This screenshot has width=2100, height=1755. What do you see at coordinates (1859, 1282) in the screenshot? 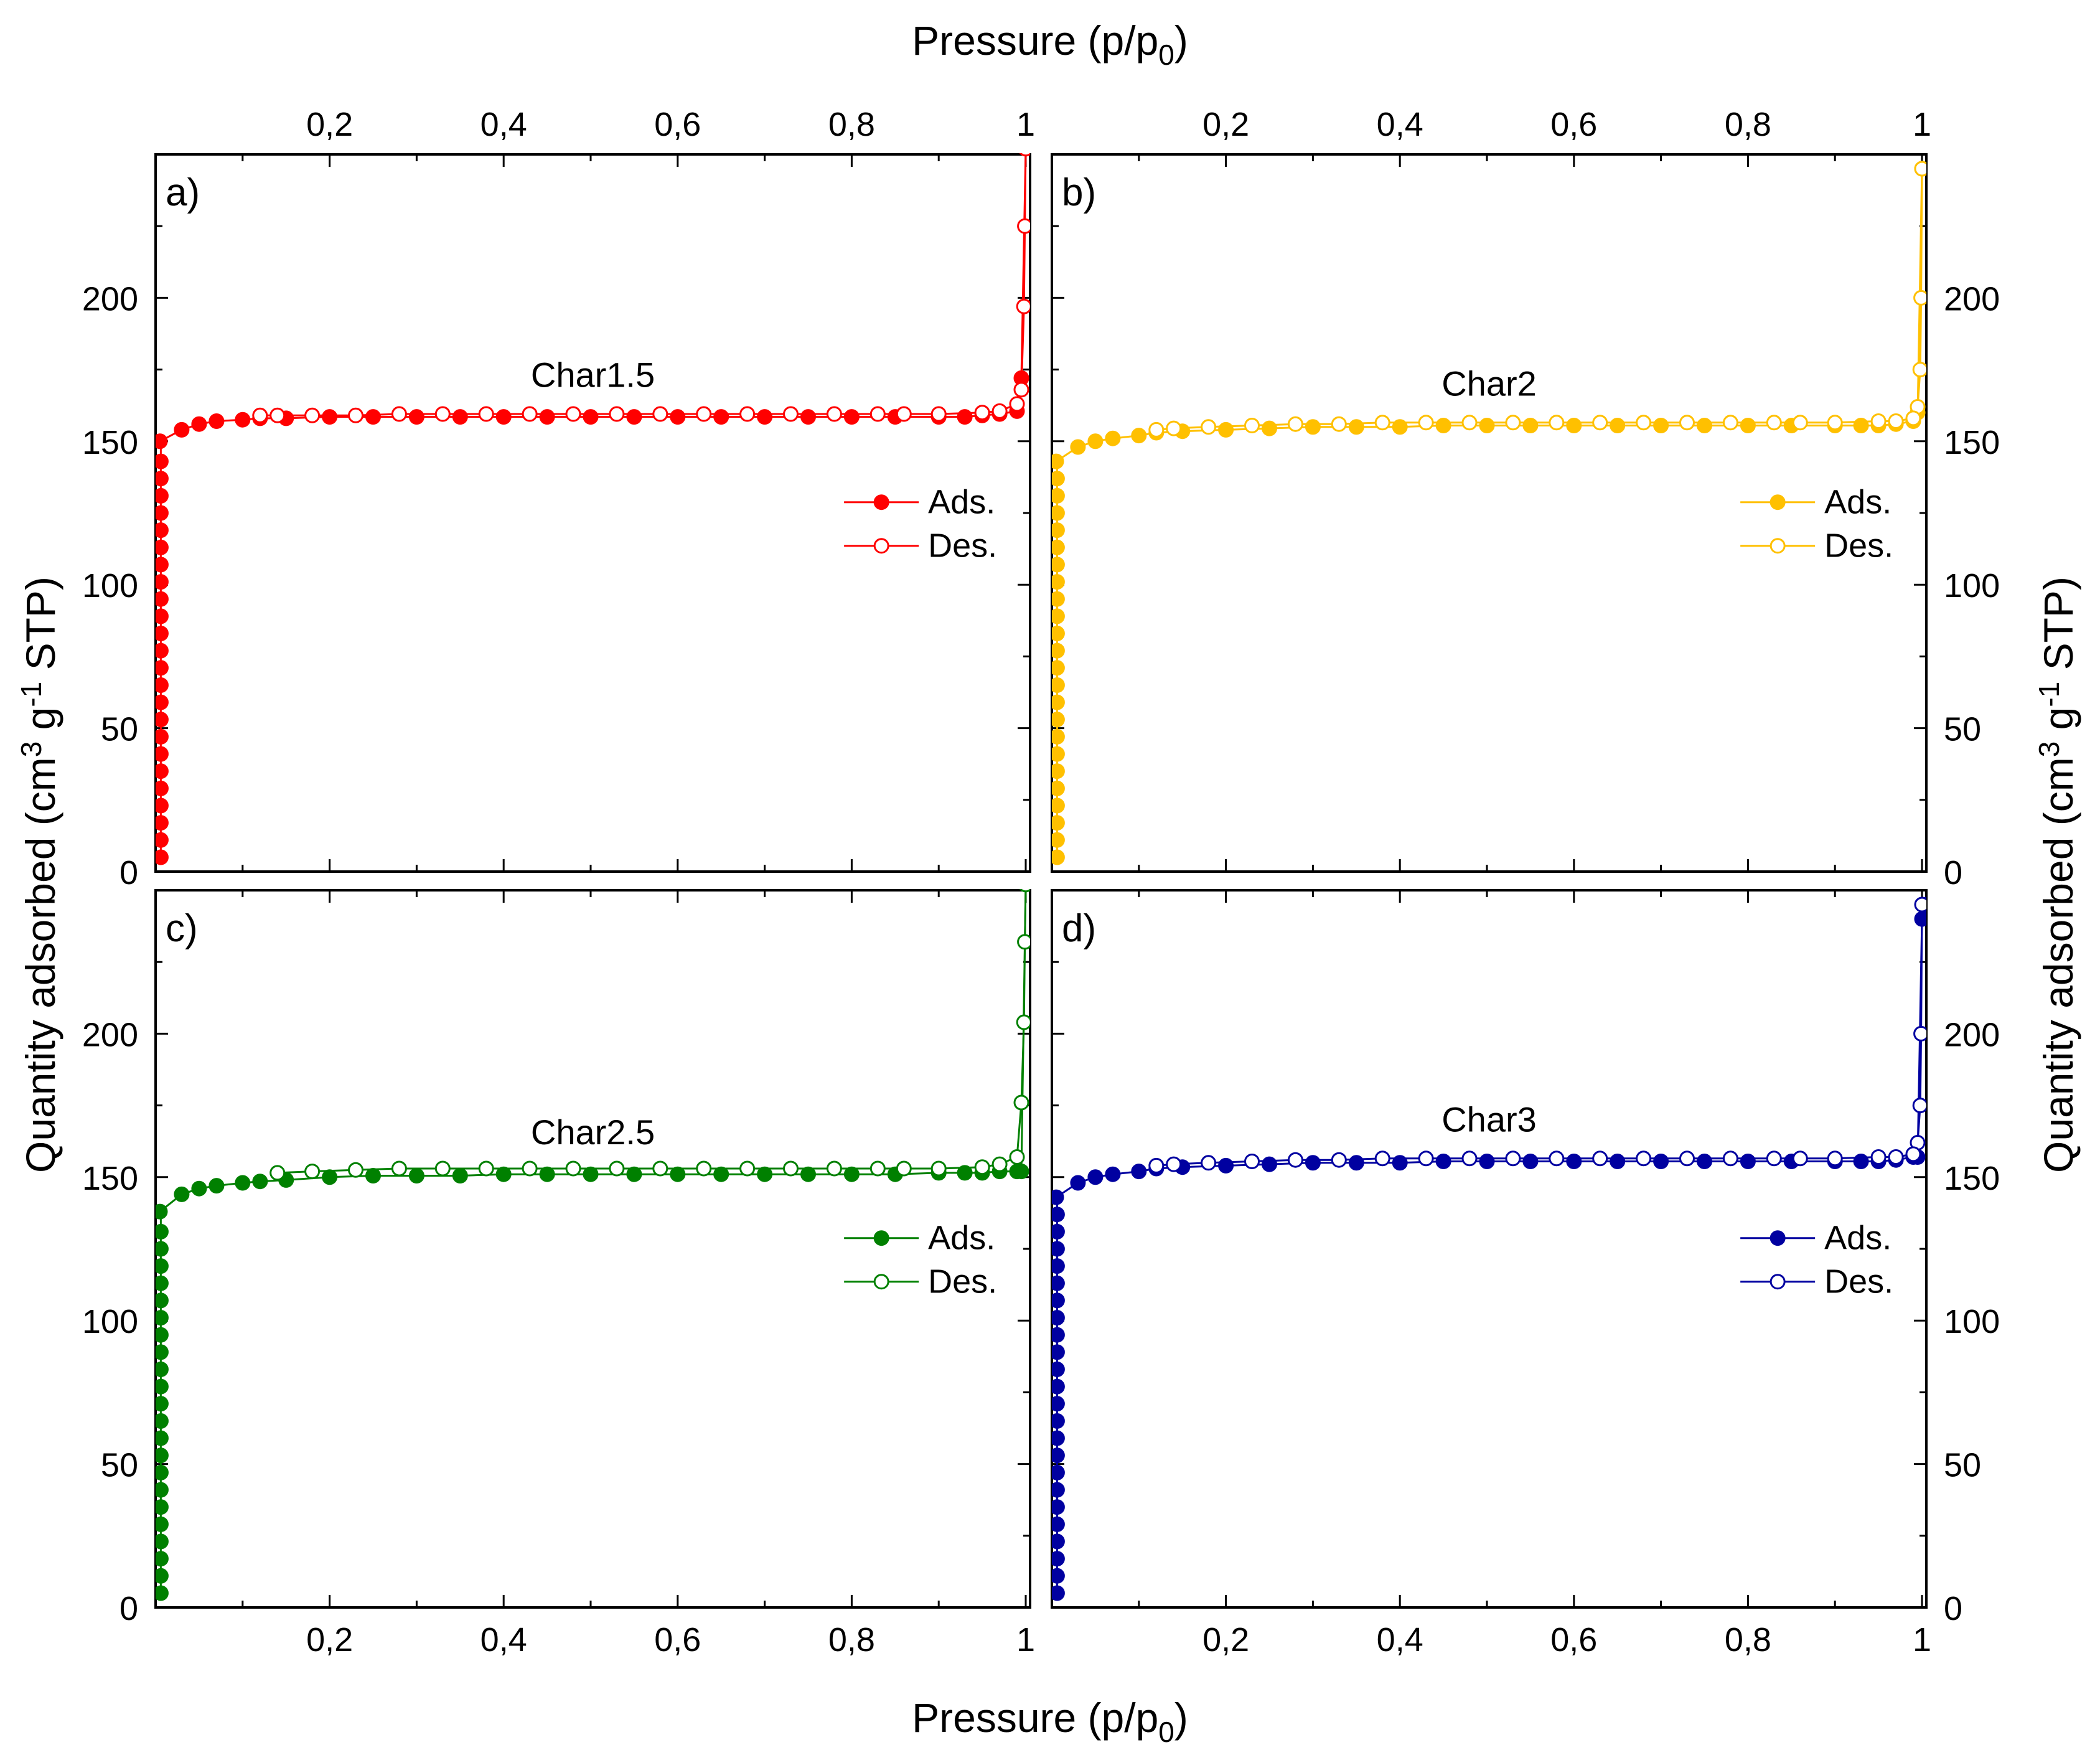
I see `legend-label: Des.` at bounding box center [1859, 1282].